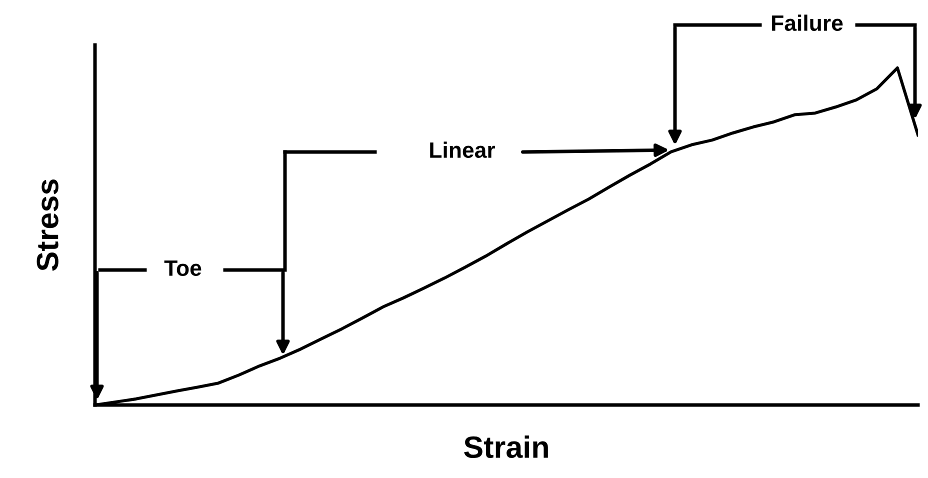 The width and height of the screenshot is (928, 478). What do you see at coordinates (506, 447) in the screenshot?
I see `x-axis-title: Strain` at bounding box center [506, 447].